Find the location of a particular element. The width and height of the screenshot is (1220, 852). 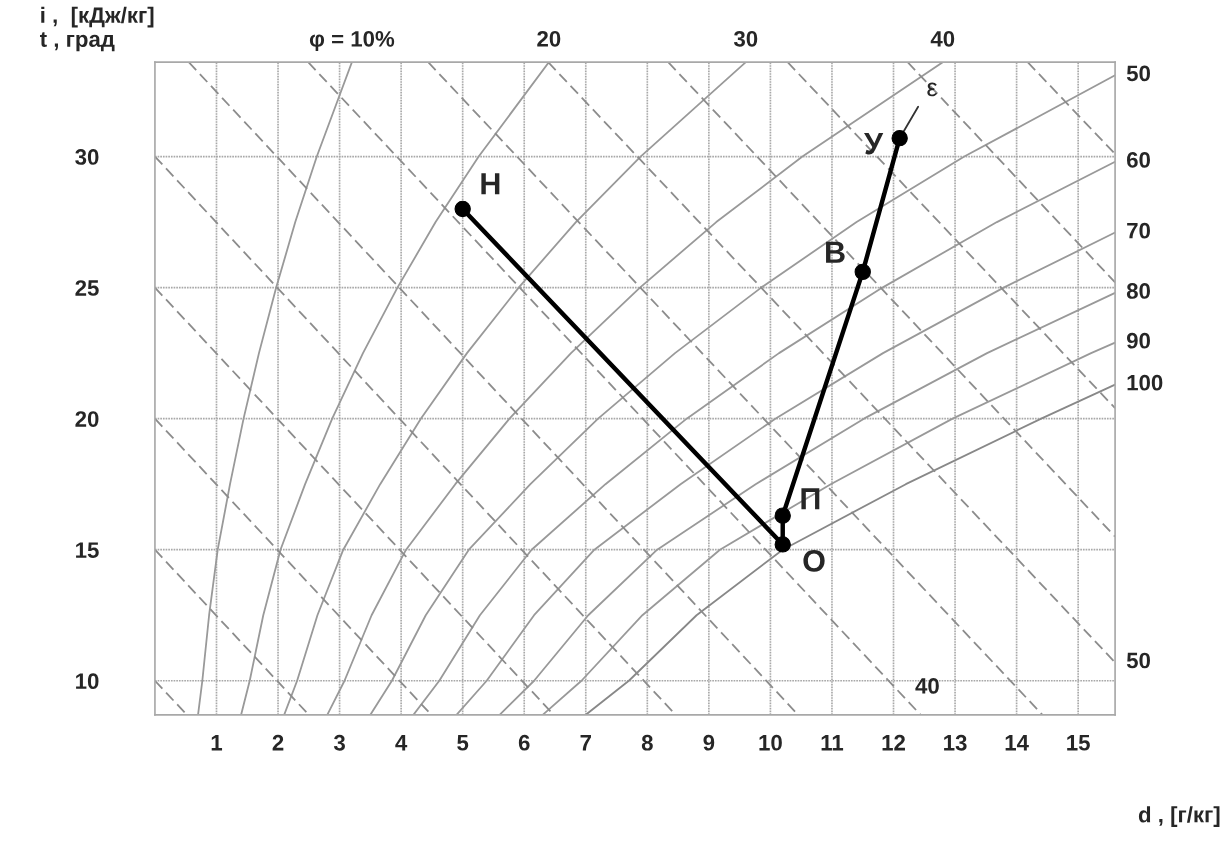

series-label: 60 is located at coordinates (1138, 160).